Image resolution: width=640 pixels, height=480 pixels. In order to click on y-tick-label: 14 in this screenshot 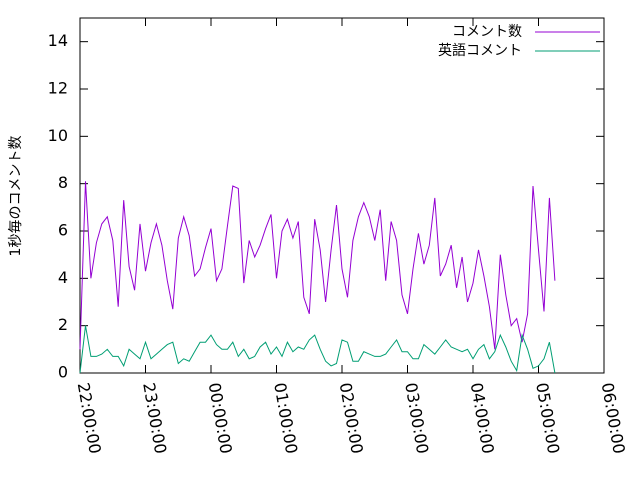, I will do `click(58, 40)`.